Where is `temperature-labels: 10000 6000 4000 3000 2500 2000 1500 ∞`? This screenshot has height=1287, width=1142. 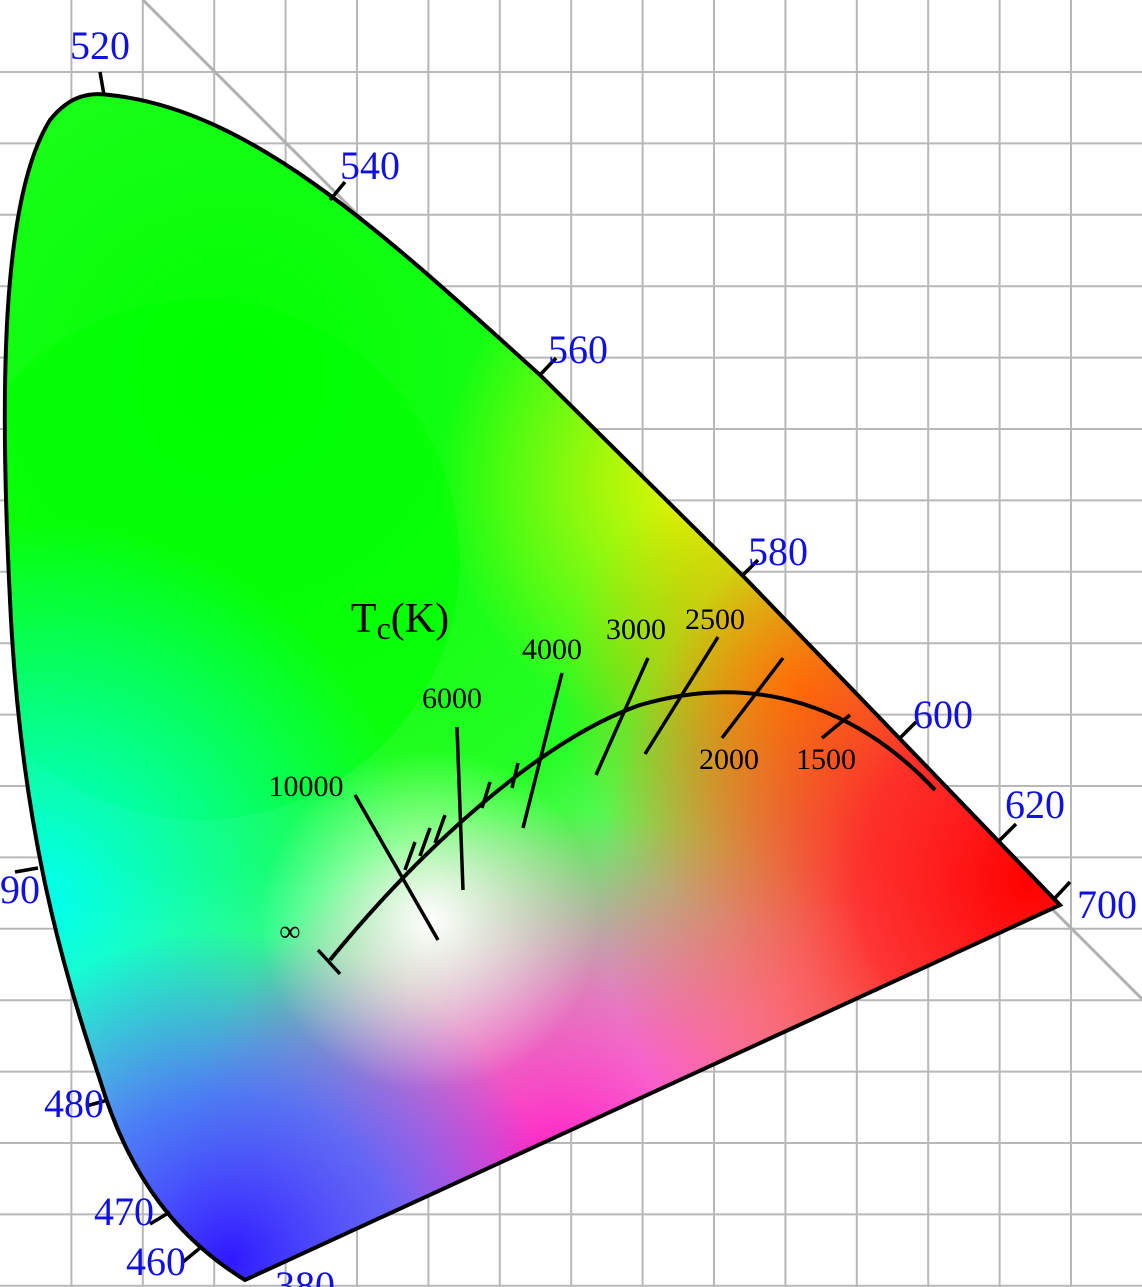
temperature-labels: 10000 6000 4000 3000 2500 2000 1500 ∞ is located at coordinates (563, 775).